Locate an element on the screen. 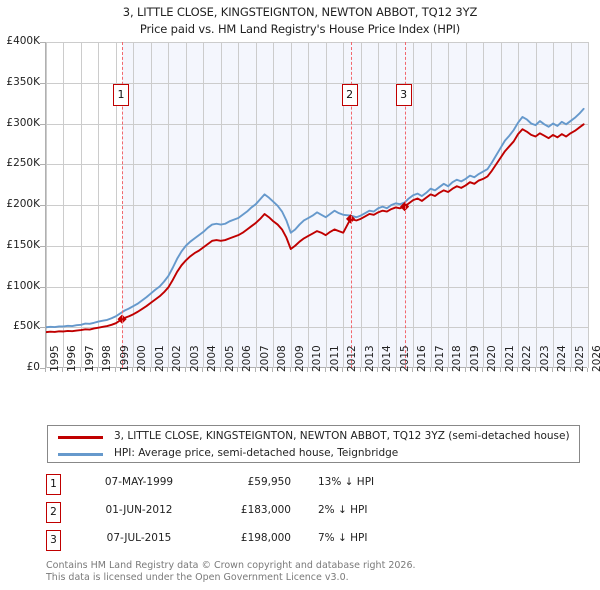 Image resolution: width=600 pixels, height=590 pixels. y-axis-tick-label: £300K is located at coordinates (23, 122).